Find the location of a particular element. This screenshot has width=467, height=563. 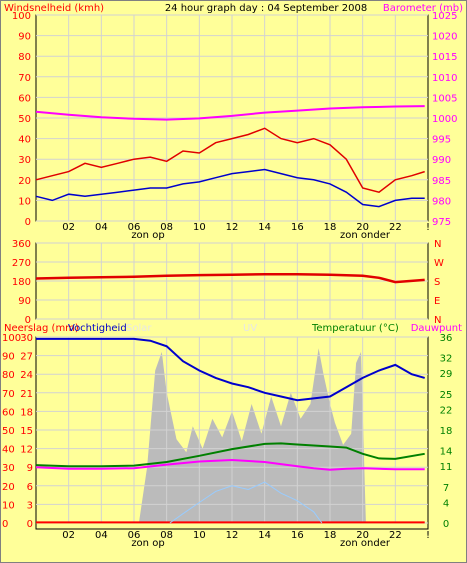

humidity-tick-label: 70 is located at coordinates (8, 394).